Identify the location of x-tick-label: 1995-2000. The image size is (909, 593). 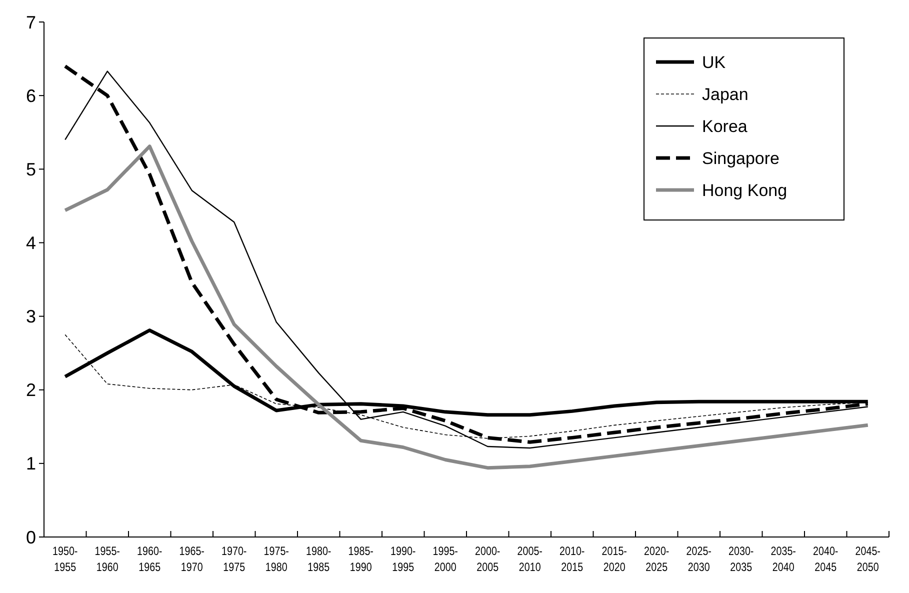
(445, 559).